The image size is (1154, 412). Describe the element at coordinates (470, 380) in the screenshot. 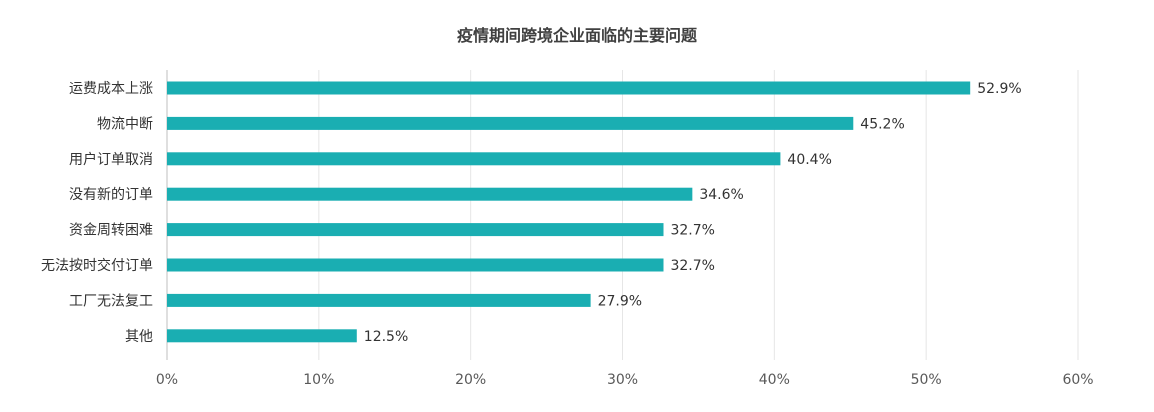

I see `x-tick-label: 20%` at that location.